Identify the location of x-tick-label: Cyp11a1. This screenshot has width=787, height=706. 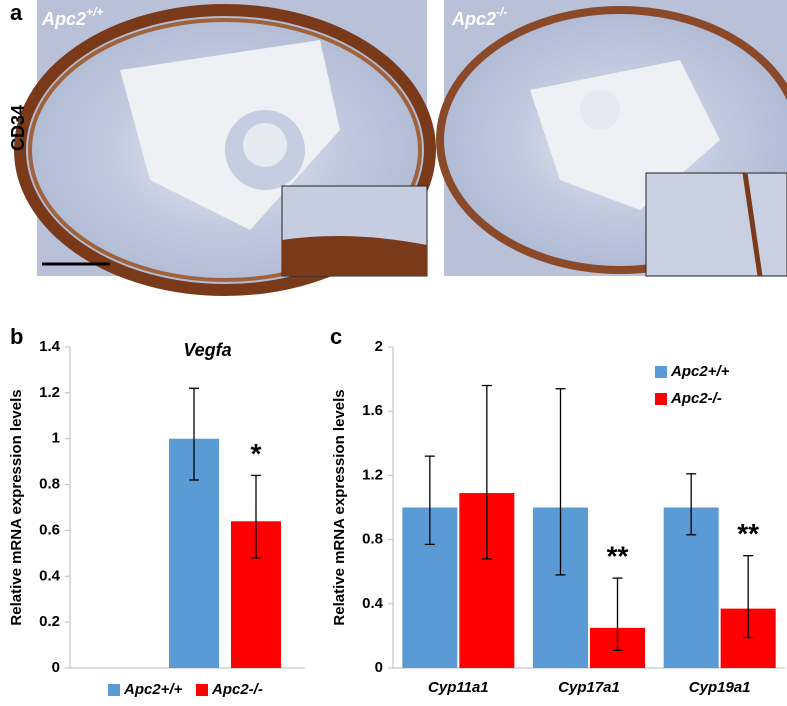
(458, 687).